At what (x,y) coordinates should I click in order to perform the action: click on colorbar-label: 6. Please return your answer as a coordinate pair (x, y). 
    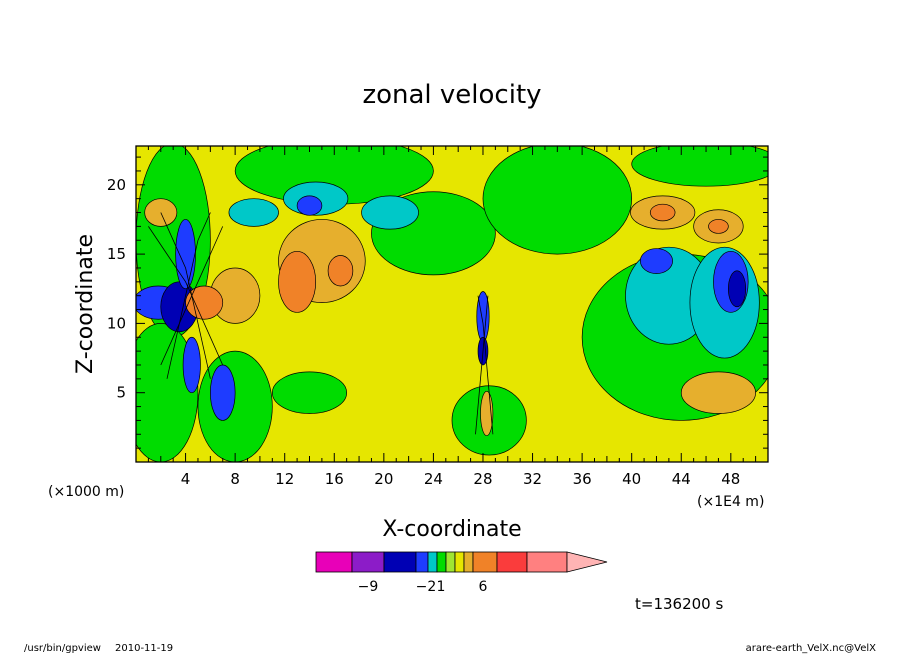
    Looking at the image, I should click on (483, 587).